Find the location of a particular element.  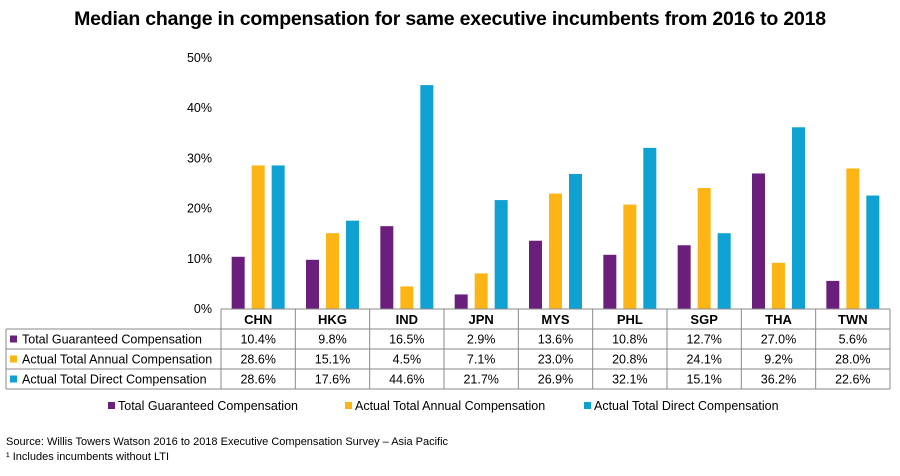

data-label: 10.8% is located at coordinates (629, 340).